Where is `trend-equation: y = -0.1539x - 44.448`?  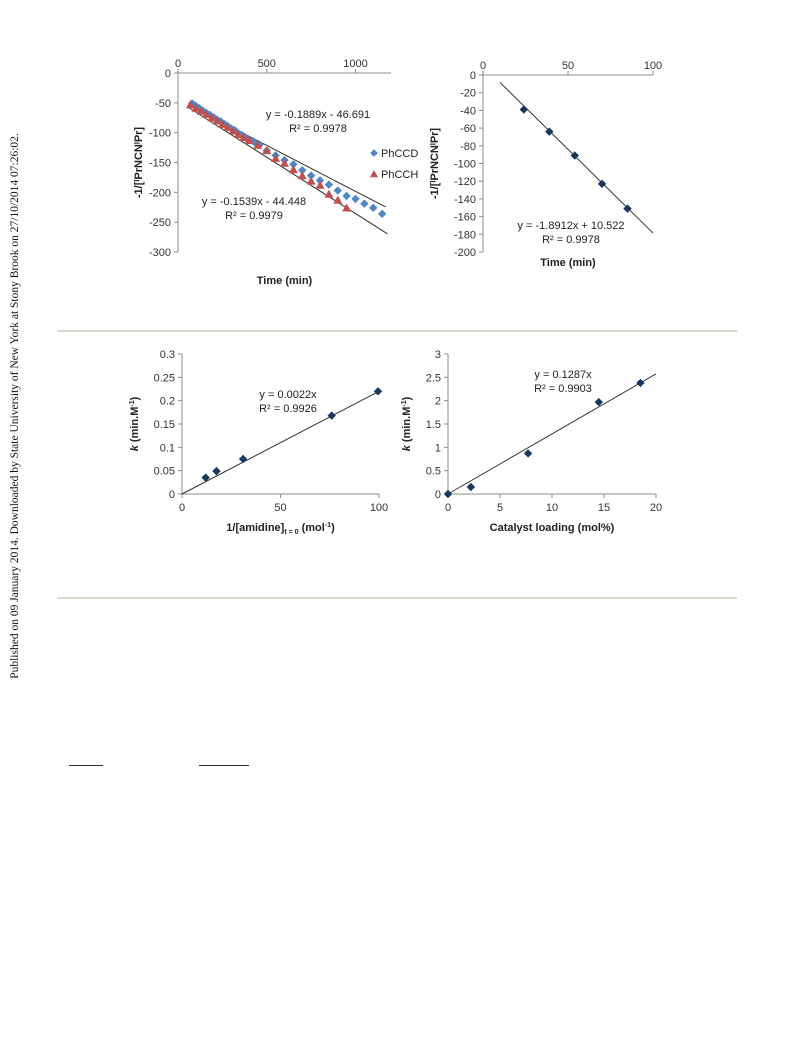
trend-equation: y = -0.1539x - 44.448 is located at coordinates (254, 202).